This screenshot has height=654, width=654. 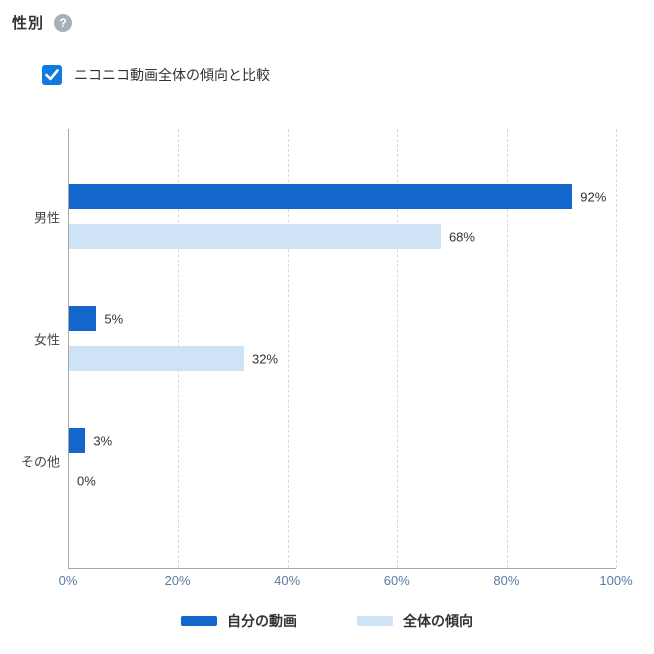 I want to click on x-axis-tick-label: 80%, so click(x=506, y=580).